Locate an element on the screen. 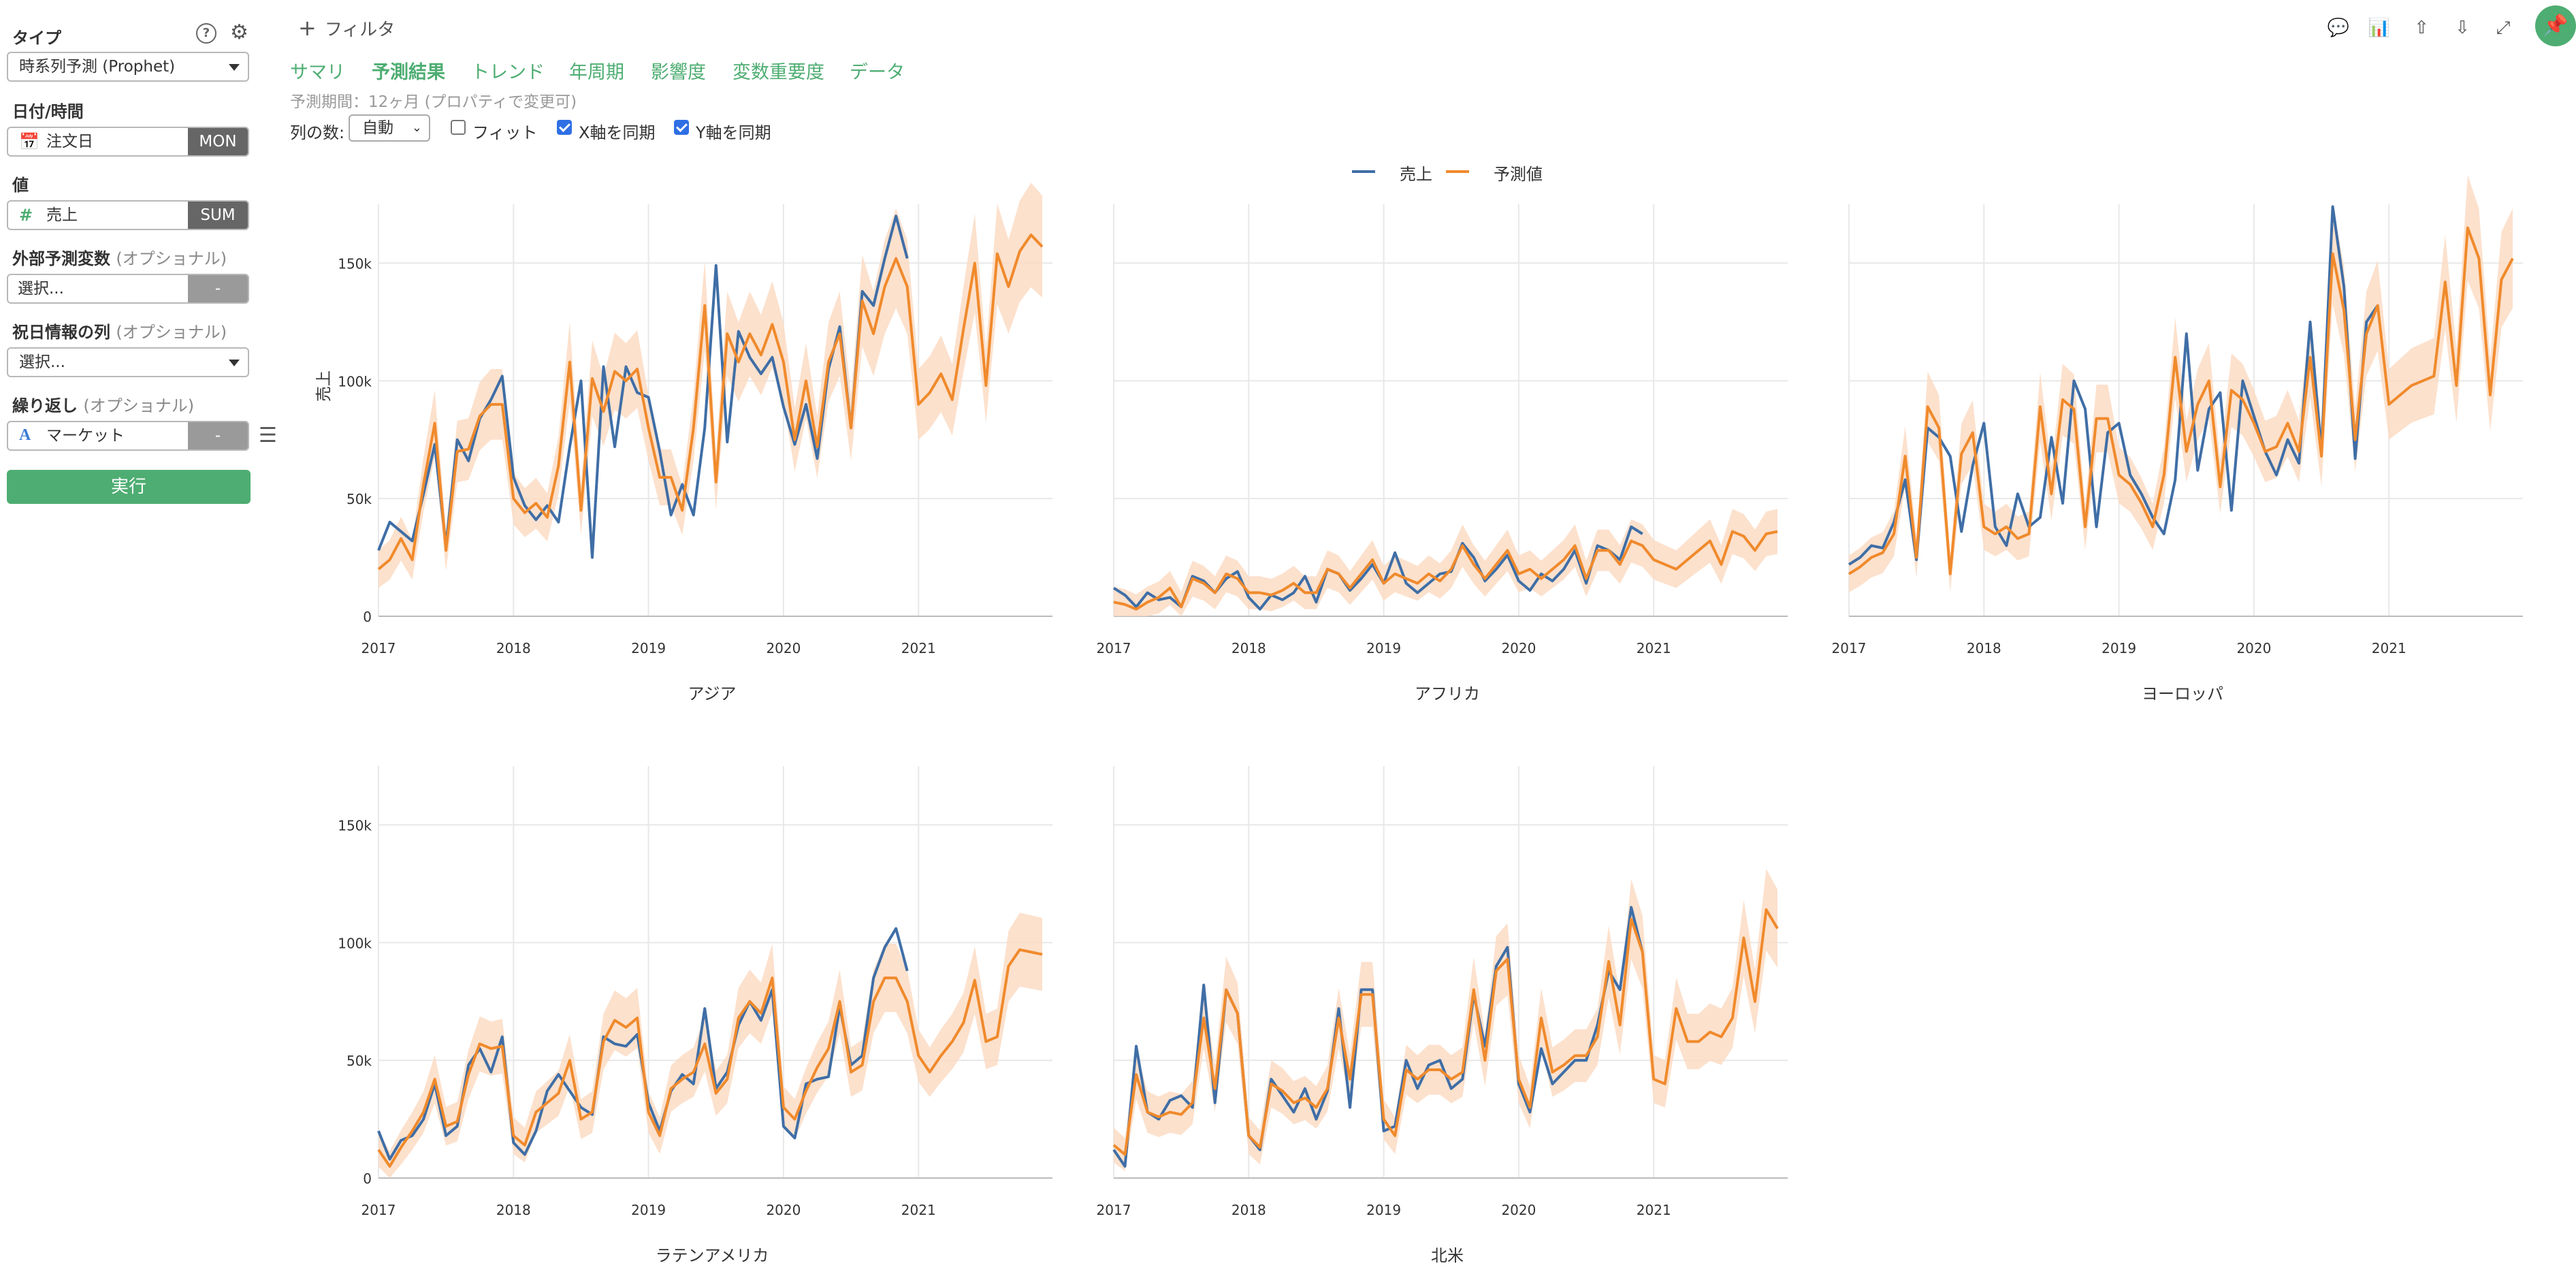 The width and height of the screenshot is (2576, 1287). holiday-label-text: 祝日情報の列 is located at coordinates (61, 332).